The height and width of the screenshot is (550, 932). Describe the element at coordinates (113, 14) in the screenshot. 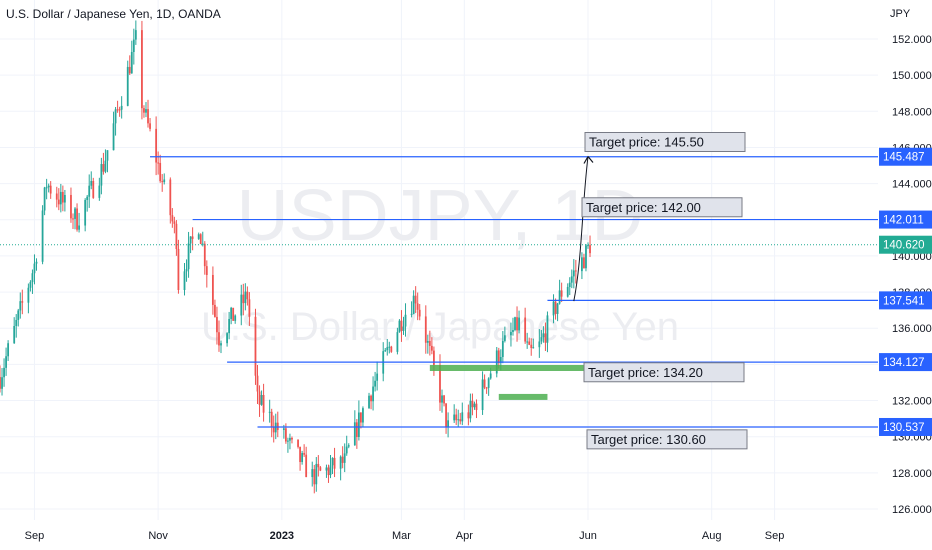

I see `chart-title: U.S. Dollar / Japanese Yen, 1D, OANDA` at that location.